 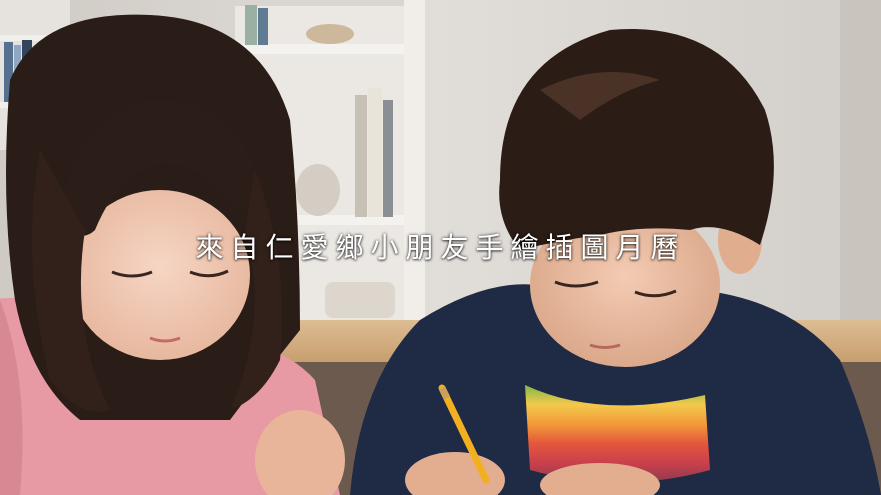 I want to click on pencil, so click(x=464, y=434).